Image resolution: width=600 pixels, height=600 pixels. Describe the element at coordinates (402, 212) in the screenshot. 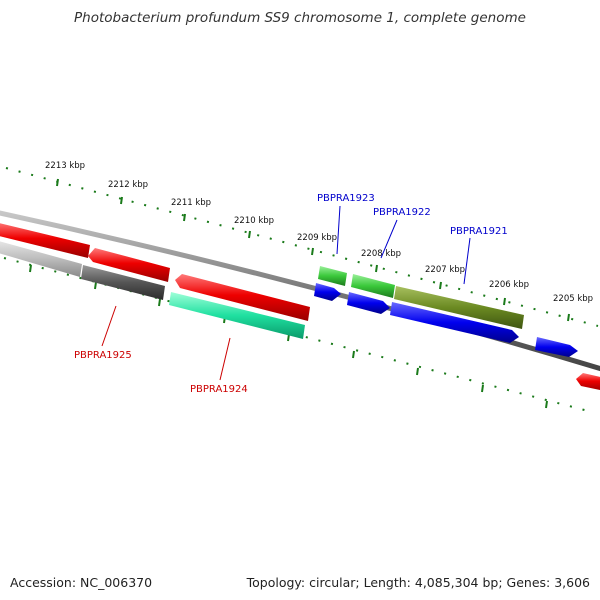

I see `gene-label: PBPRA1922` at that location.